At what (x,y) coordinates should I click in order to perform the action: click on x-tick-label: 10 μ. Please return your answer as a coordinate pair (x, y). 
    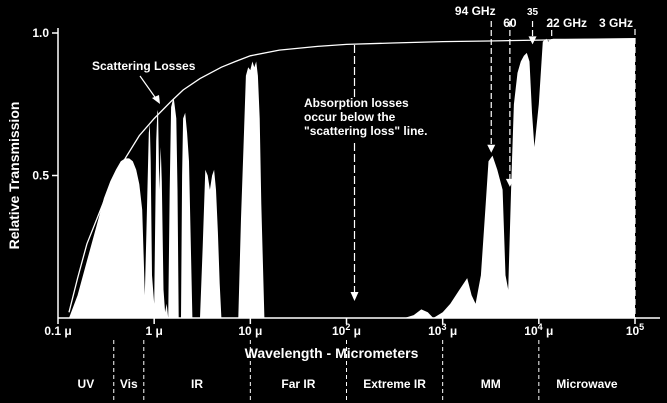
    Looking at the image, I should click on (250, 331).